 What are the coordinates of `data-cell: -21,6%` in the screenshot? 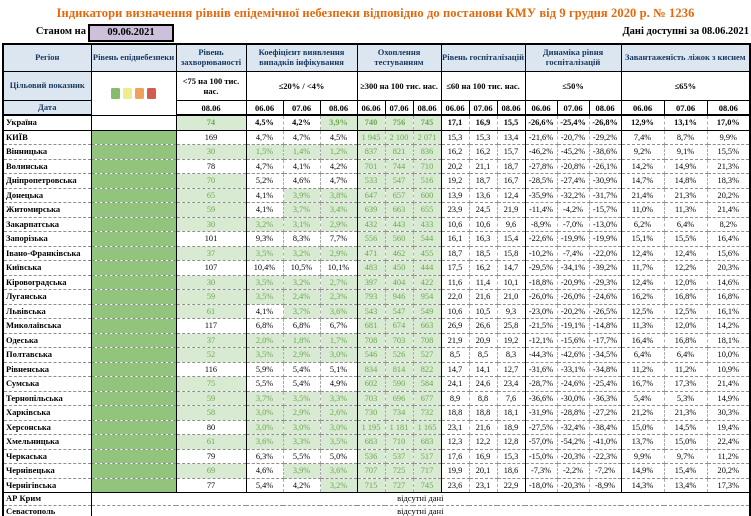 It's located at (541, 137).